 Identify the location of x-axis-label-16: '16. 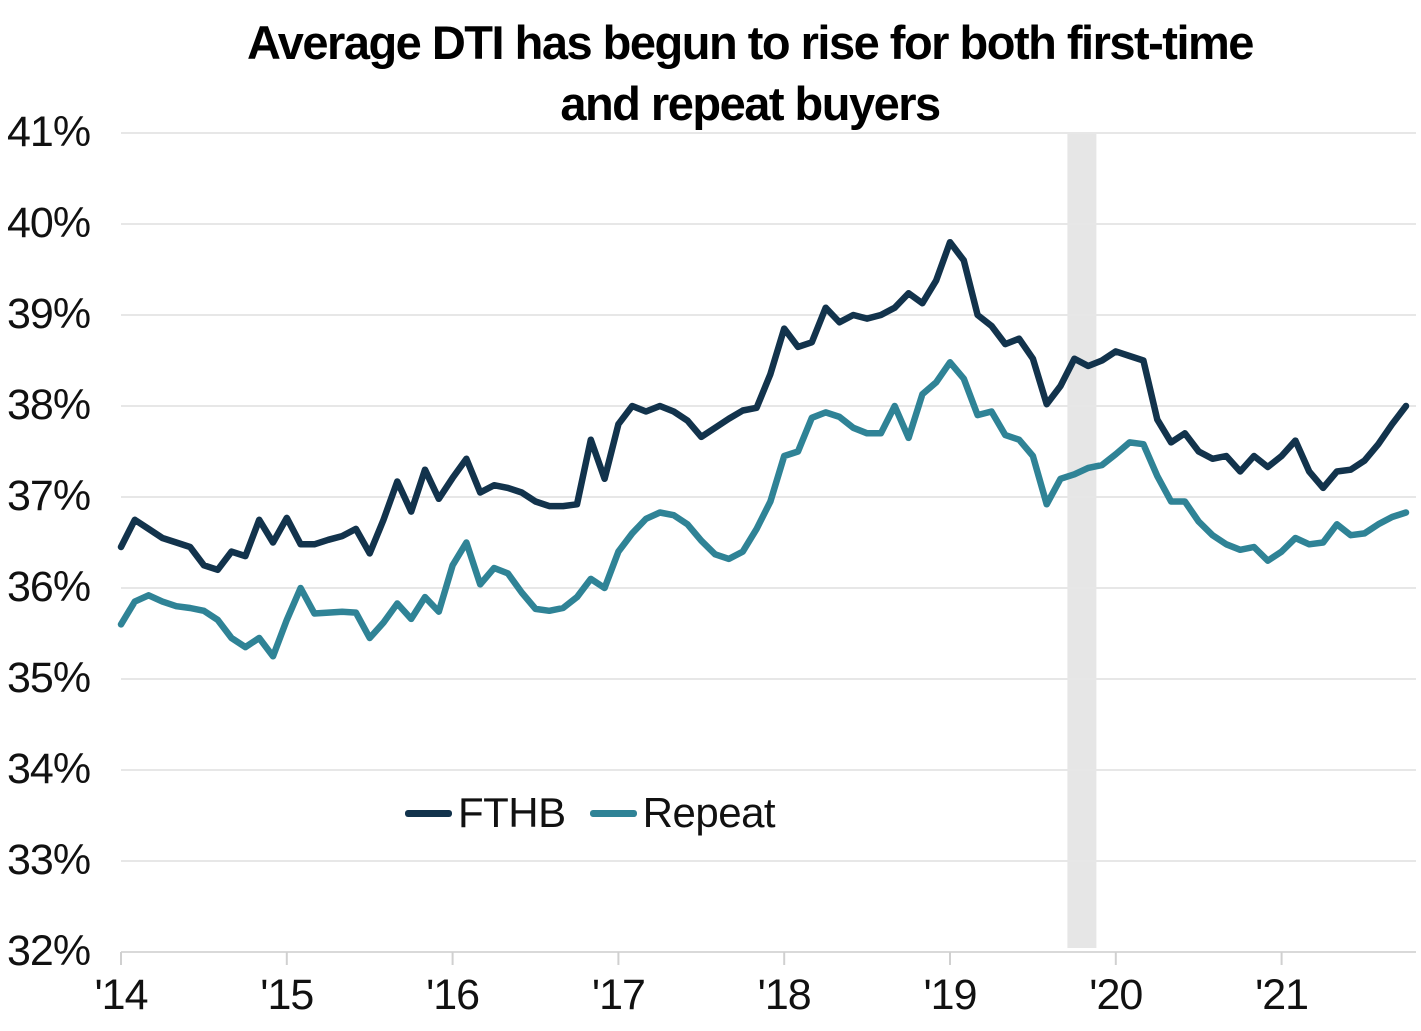
(453, 995).